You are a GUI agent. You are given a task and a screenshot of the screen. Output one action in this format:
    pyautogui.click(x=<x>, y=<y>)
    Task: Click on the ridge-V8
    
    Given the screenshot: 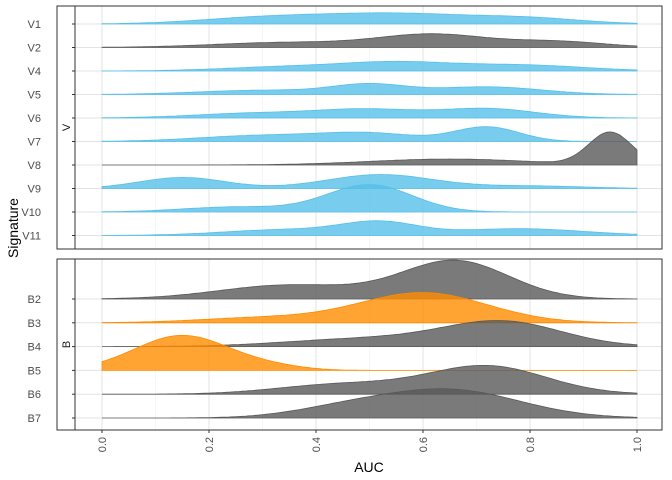 What is the action you would take?
    pyautogui.click(x=370, y=148)
    